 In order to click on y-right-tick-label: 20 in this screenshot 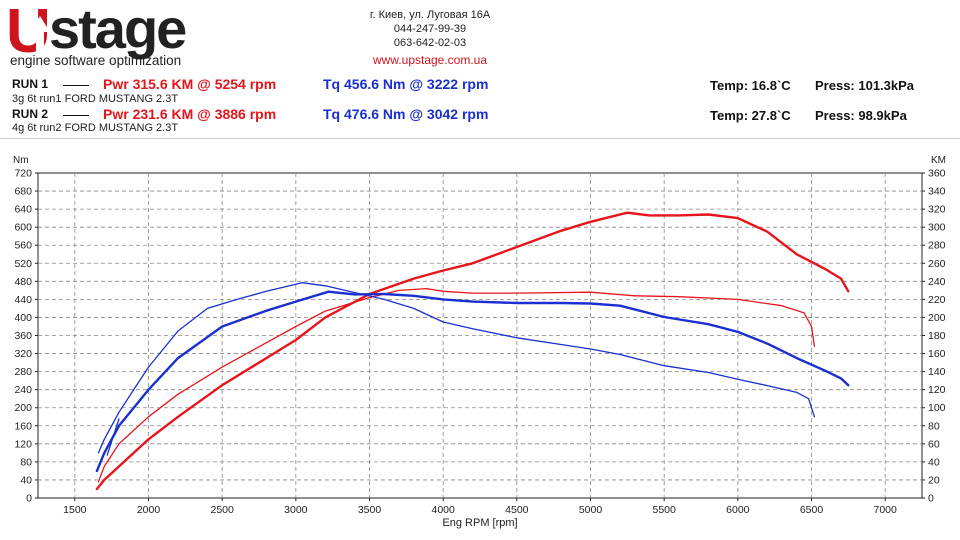, I will do `click(934, 480)`.